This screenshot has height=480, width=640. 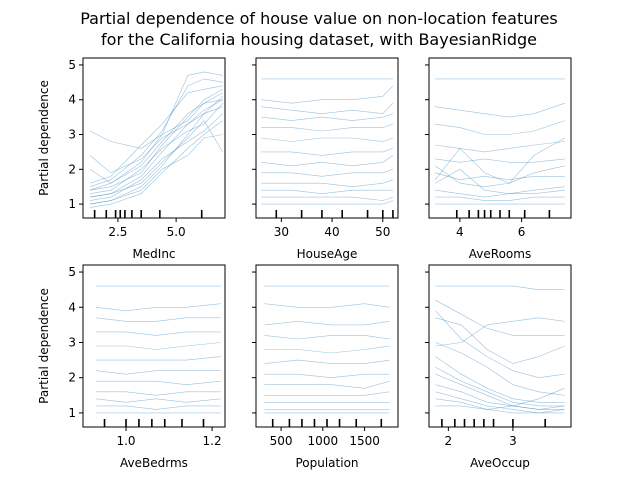 I want to click on subplot-medinc: 2.5 5.0 MedInc 1 2 3 4 5 Partial dependence, so click(x=131, y=159).